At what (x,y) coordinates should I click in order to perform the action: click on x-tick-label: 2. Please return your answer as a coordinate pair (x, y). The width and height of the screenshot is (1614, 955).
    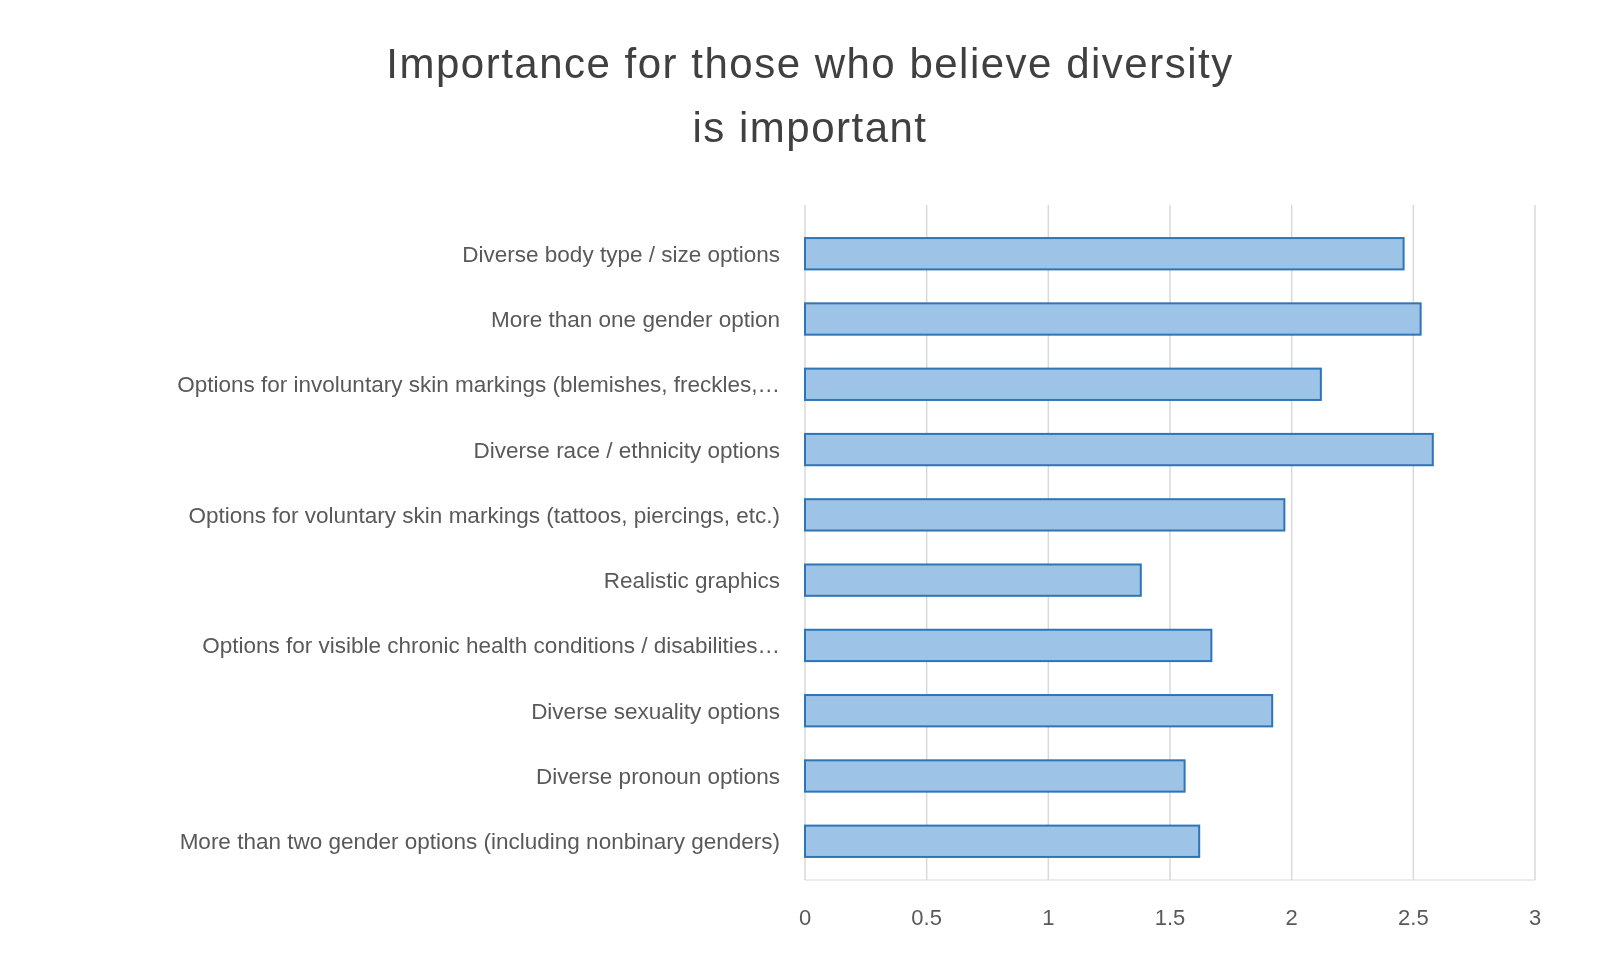
    Looking at the image, I should click on (1291, 917).